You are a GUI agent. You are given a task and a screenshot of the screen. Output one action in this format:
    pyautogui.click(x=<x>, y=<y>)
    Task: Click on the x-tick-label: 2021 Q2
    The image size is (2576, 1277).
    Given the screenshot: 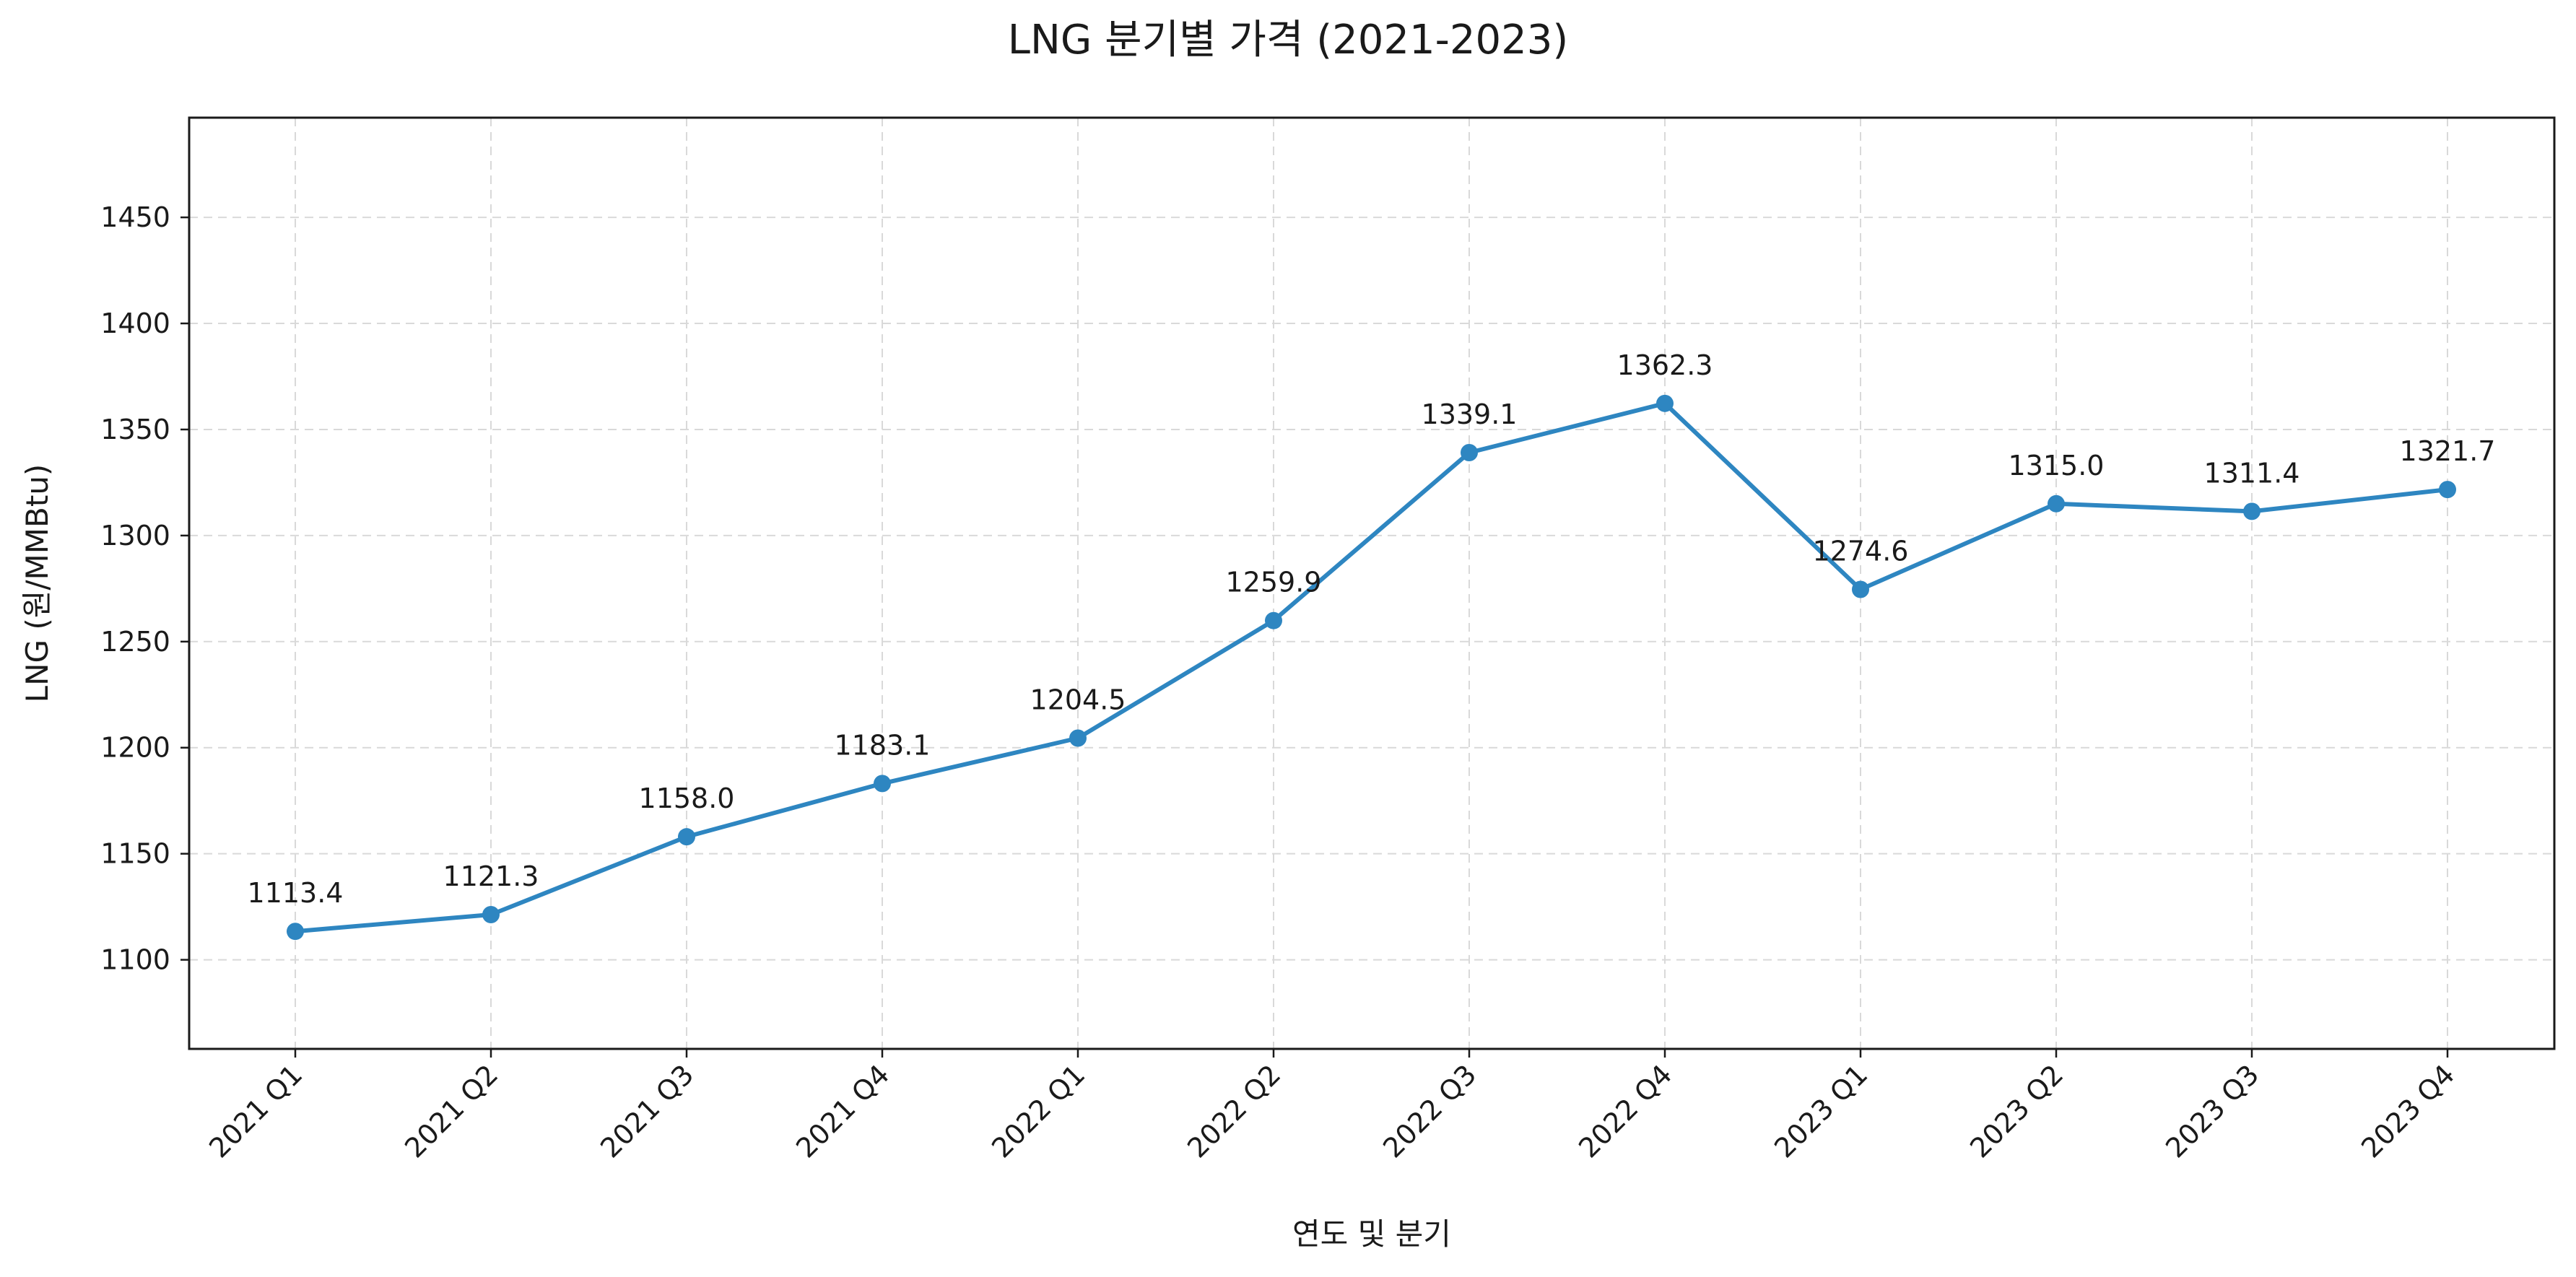 What is the action you would take?
    pyautogui.click(x=452, y=1111)
    